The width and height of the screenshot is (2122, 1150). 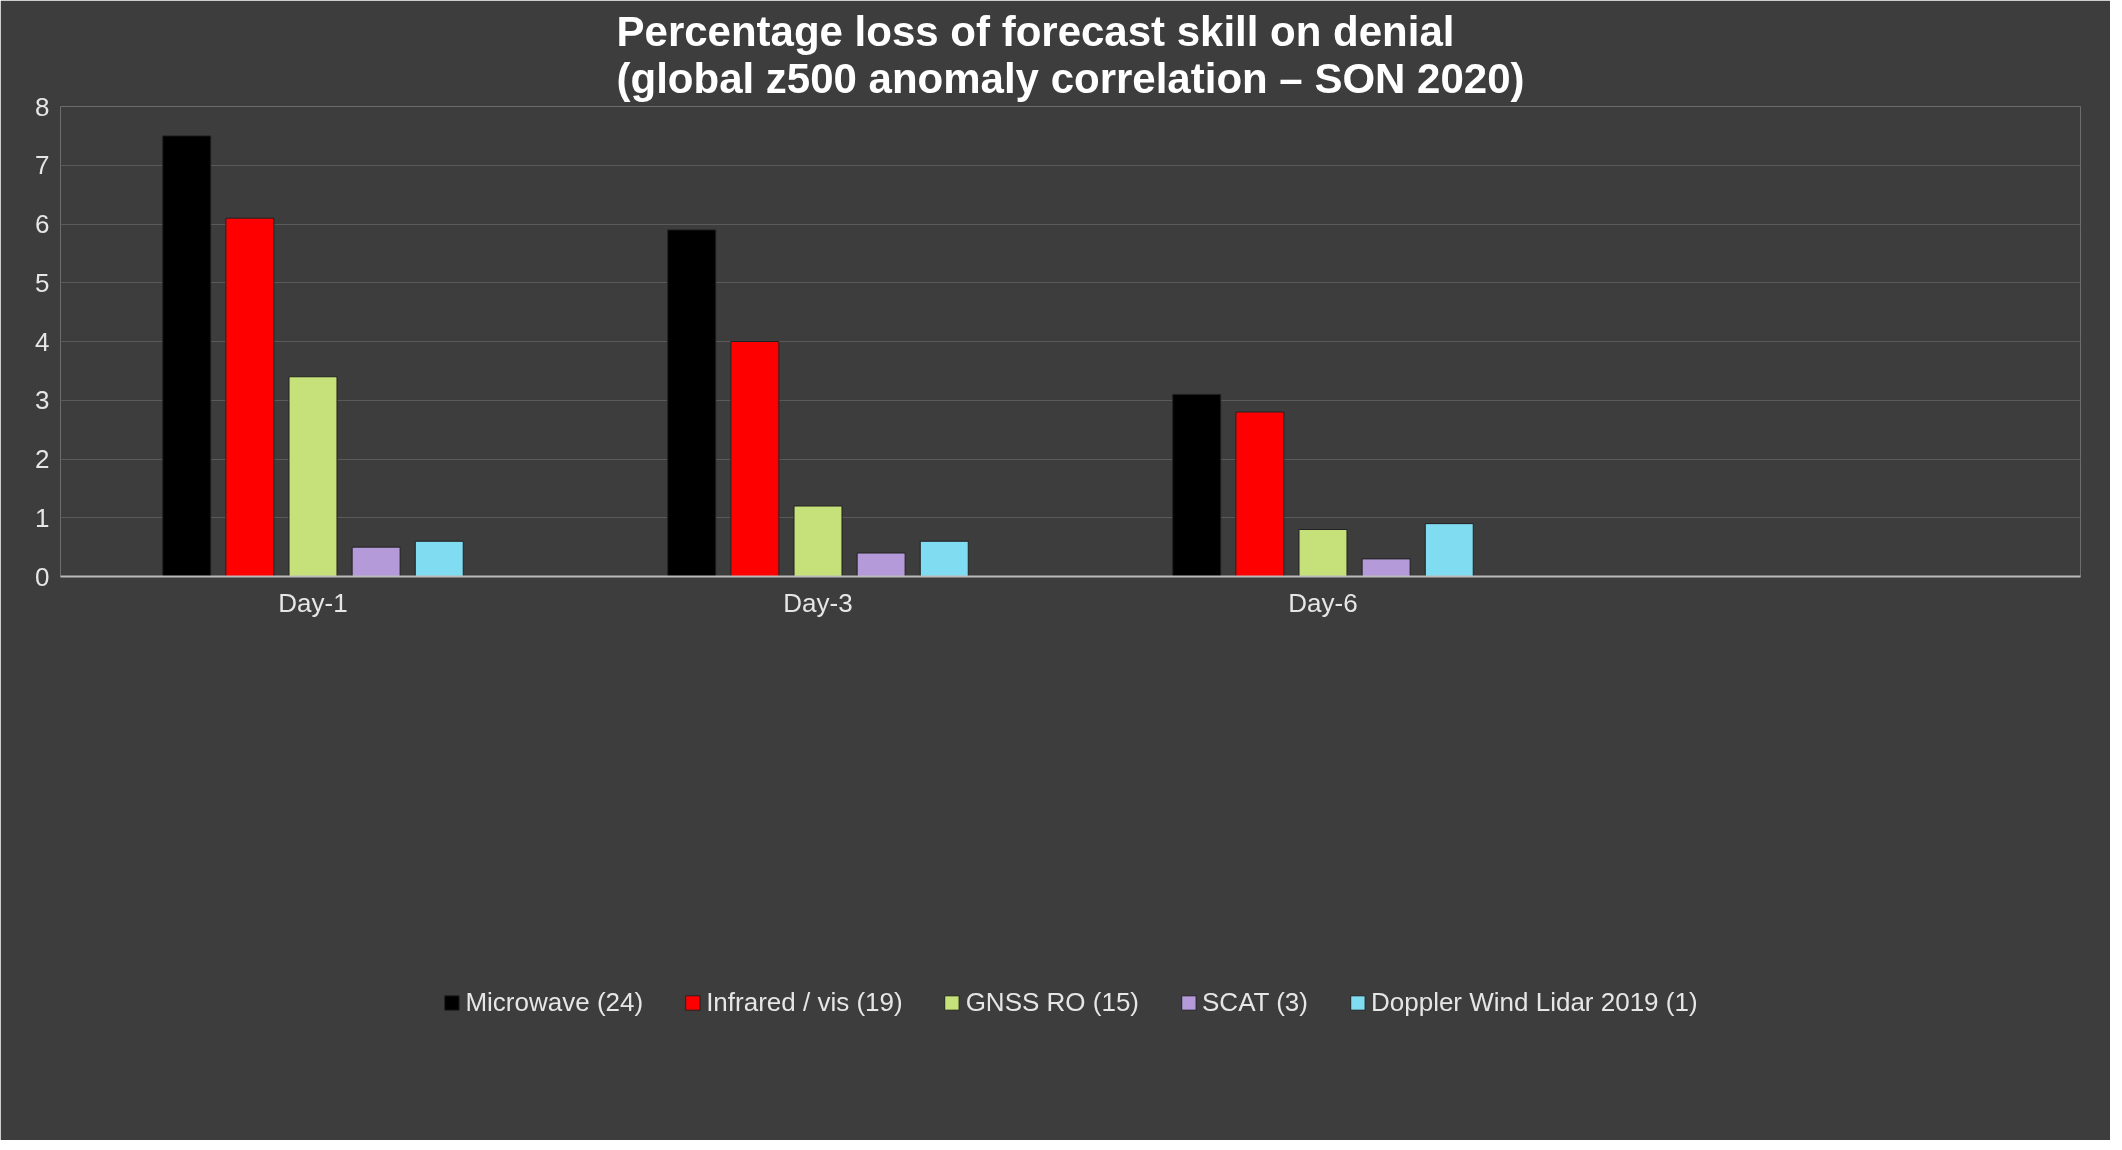 What do you see at coordinates (1534, 1002) in the screenshot?
I see `legend-label: Doppler Wind Lidar 2019 (1)` at bounding box center [1534, 1002].